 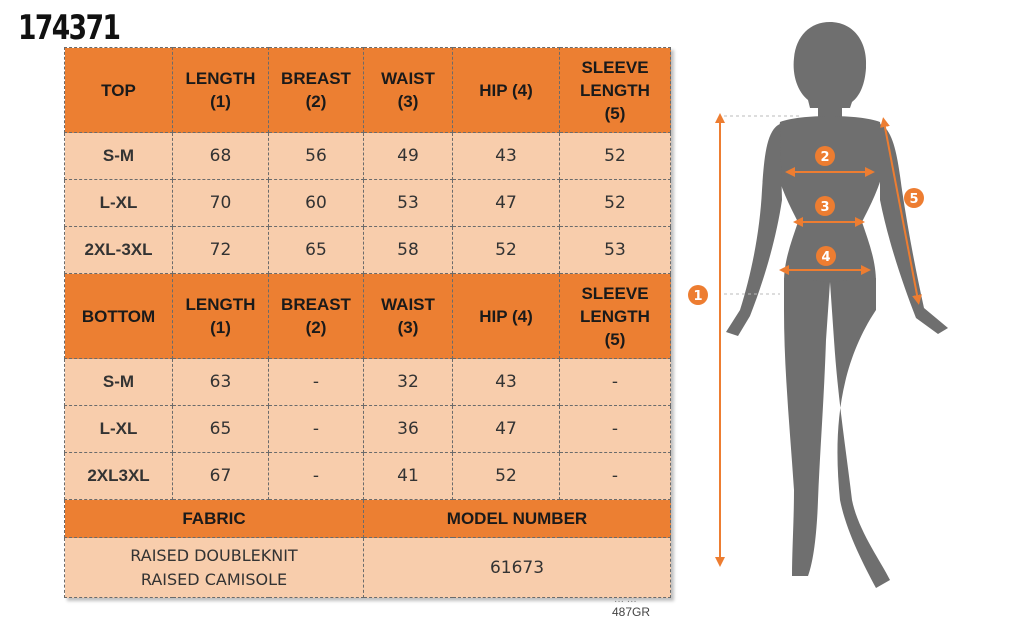 I want to click on bottom-header-cell: BOTTOM, so click(x=118, y=316).